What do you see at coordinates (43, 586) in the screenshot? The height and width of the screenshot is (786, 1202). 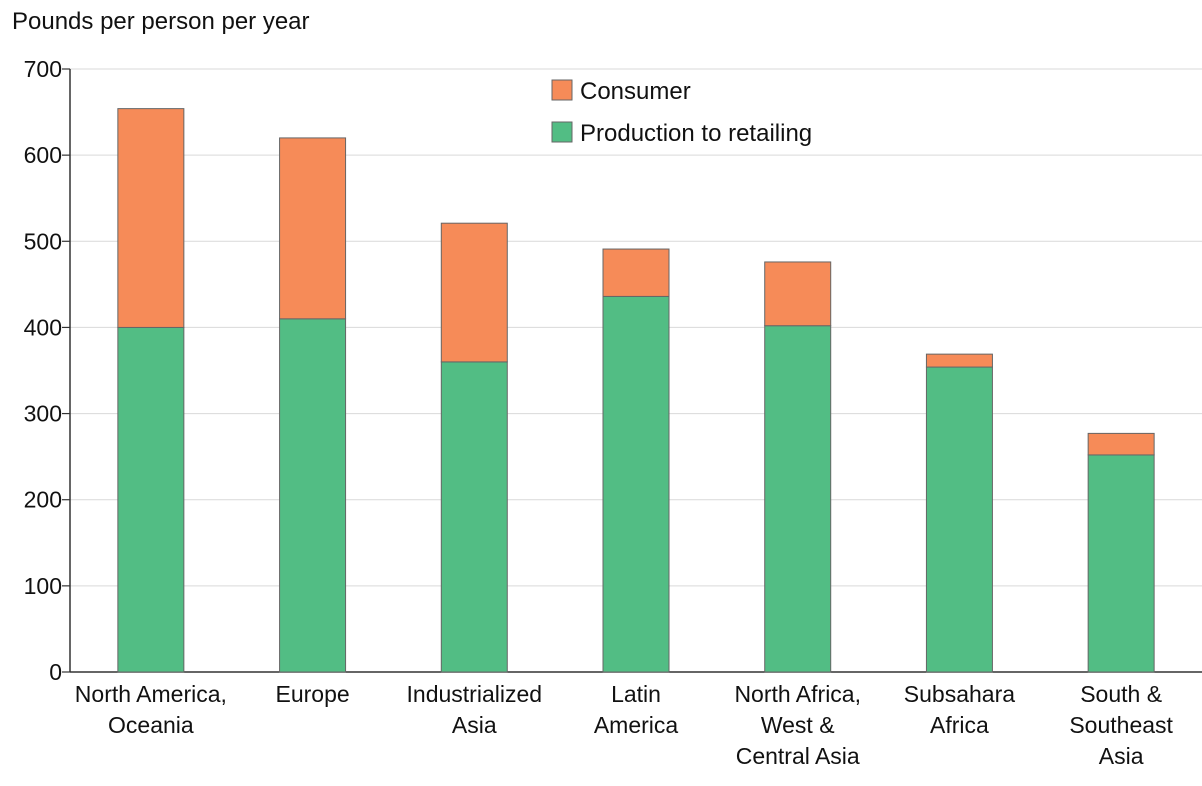 I see `y-tick-label: 100` at bounding box center [43, 586].